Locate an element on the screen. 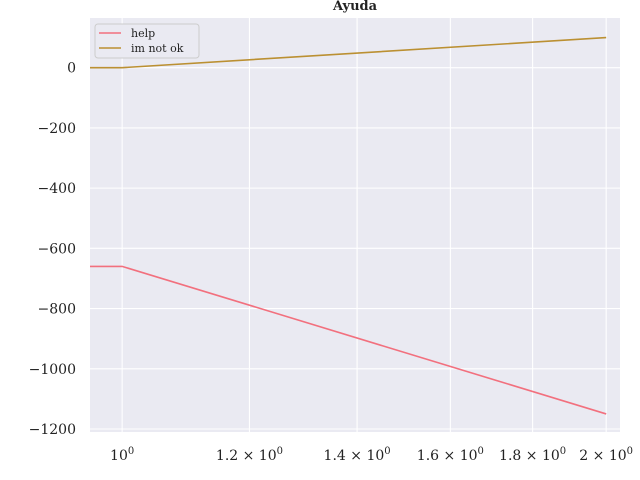  y-tick-label: −800 is located at coordinates (57, 310).